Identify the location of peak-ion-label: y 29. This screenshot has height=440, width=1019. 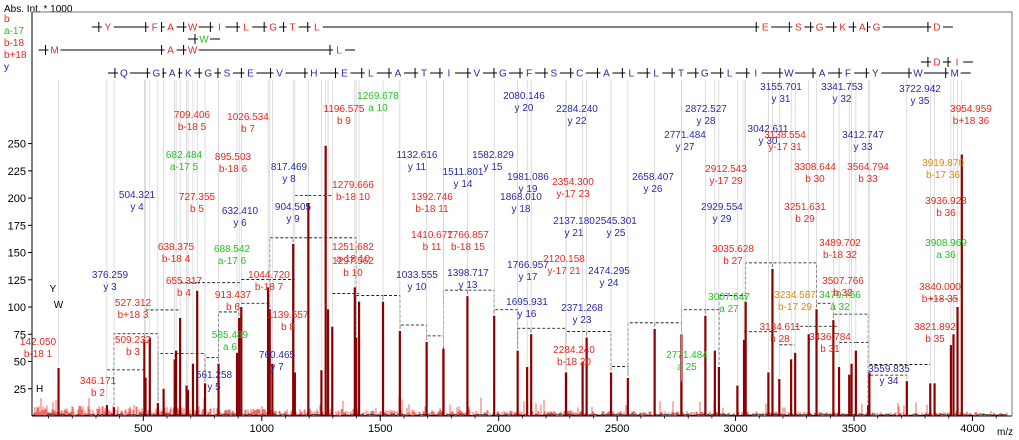
(722, 219).